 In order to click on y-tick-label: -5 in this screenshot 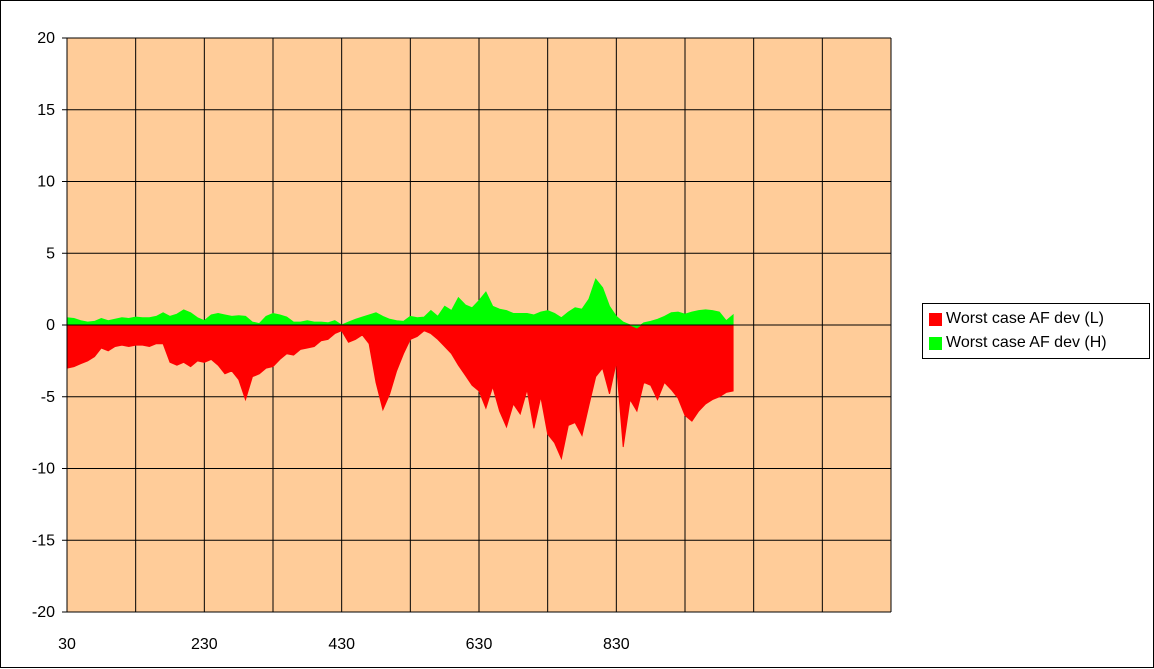, I will do `click(48, 397)`.